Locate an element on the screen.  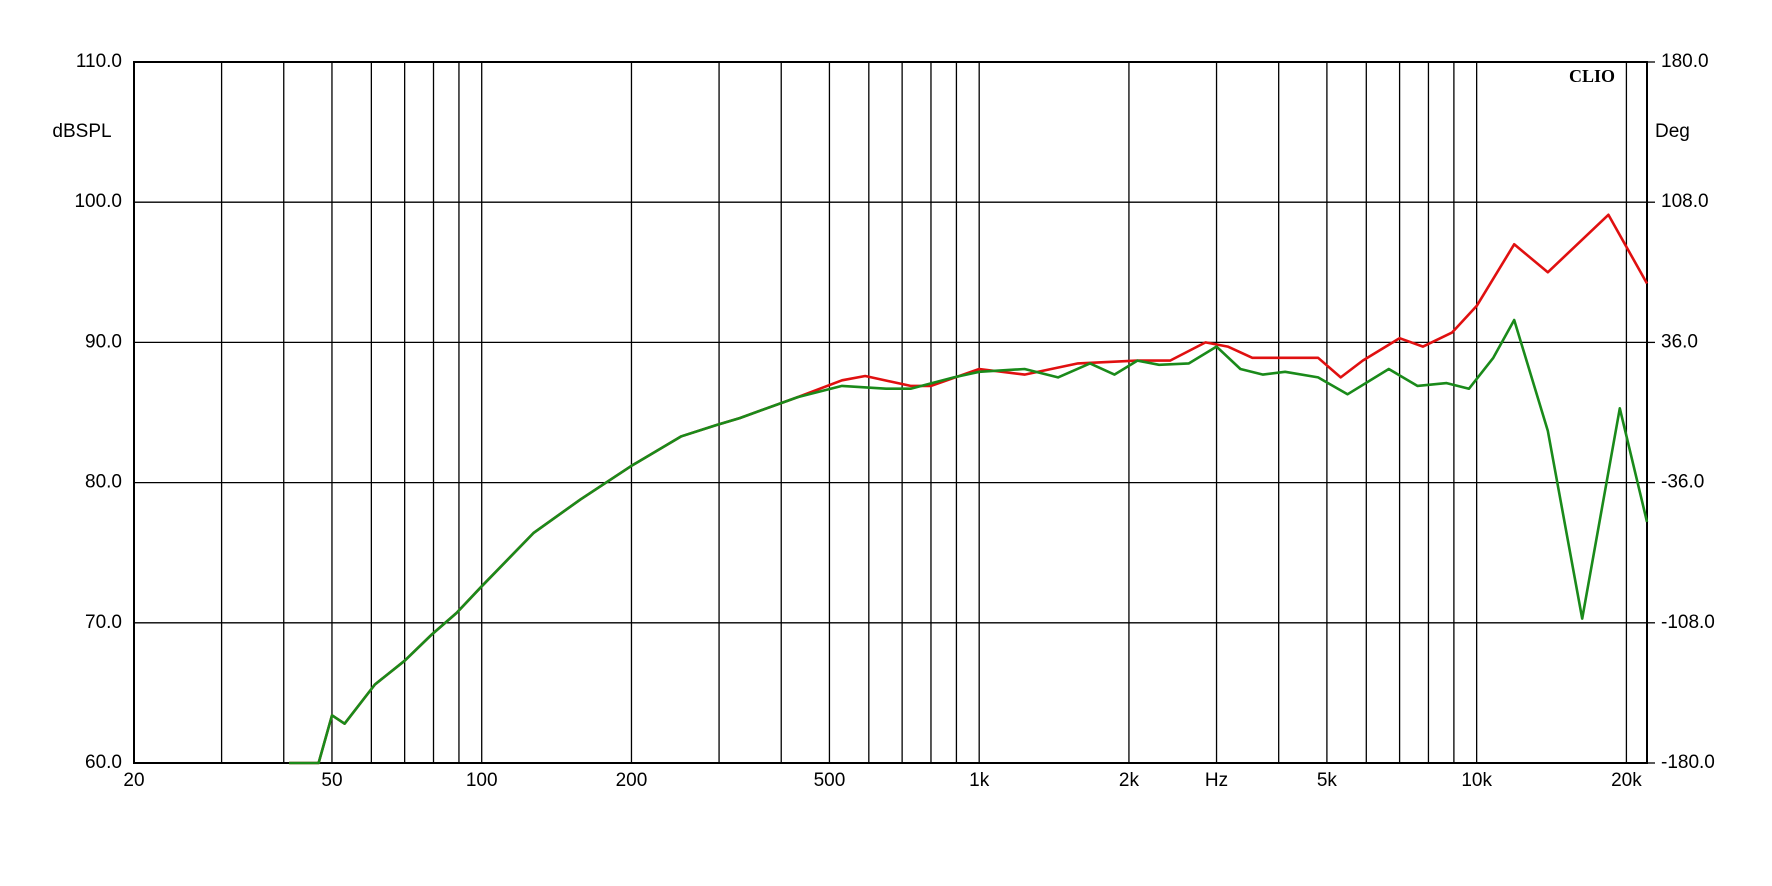
y2-tick-label: -108.0 is located at coordinates (1688, 622).